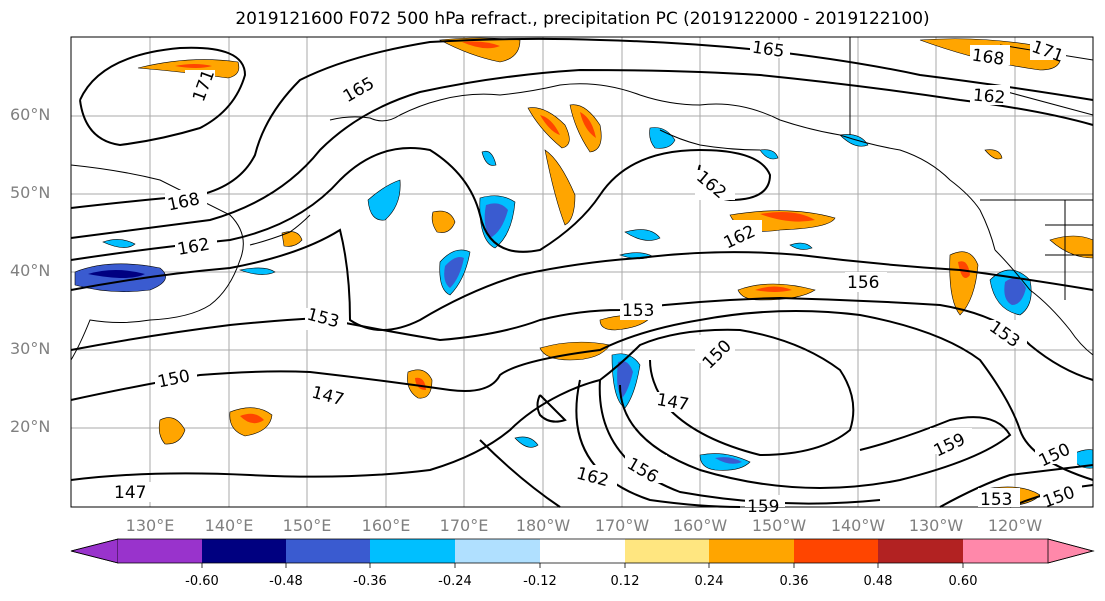 The height and width of the screenshot is (601, 1105). I want to click on contour-label: 147, so click(130, 493).